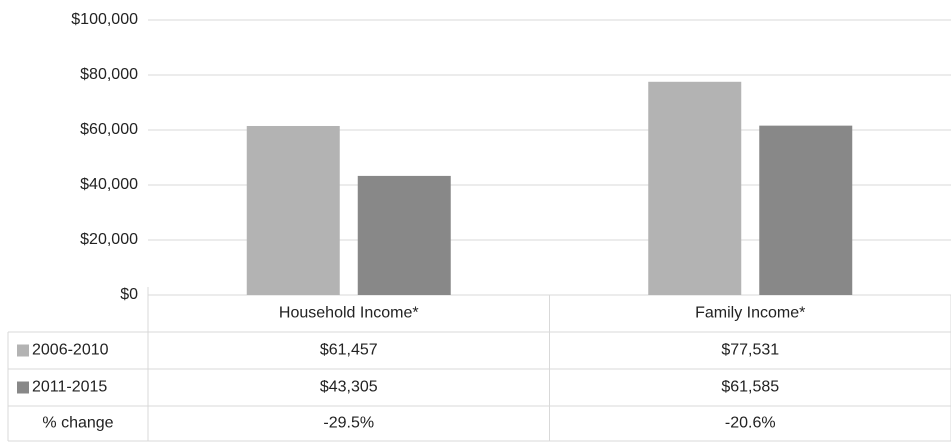  I want to click on row-label: % change, so click(77, 423).